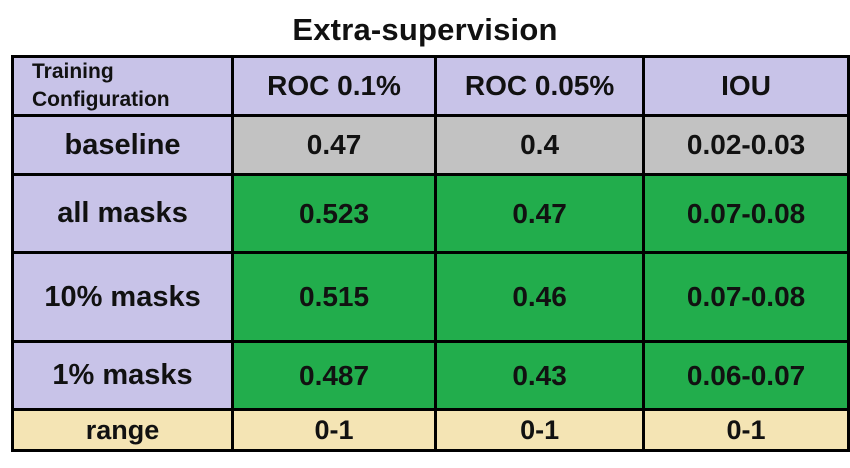 This screenshot has height=468, width=850. What do you see at coordinates (746, 375) in the screenshot?
I see `cell-1pct-masks-iou: 0.06-0.07` at bounding box center [746, 375].